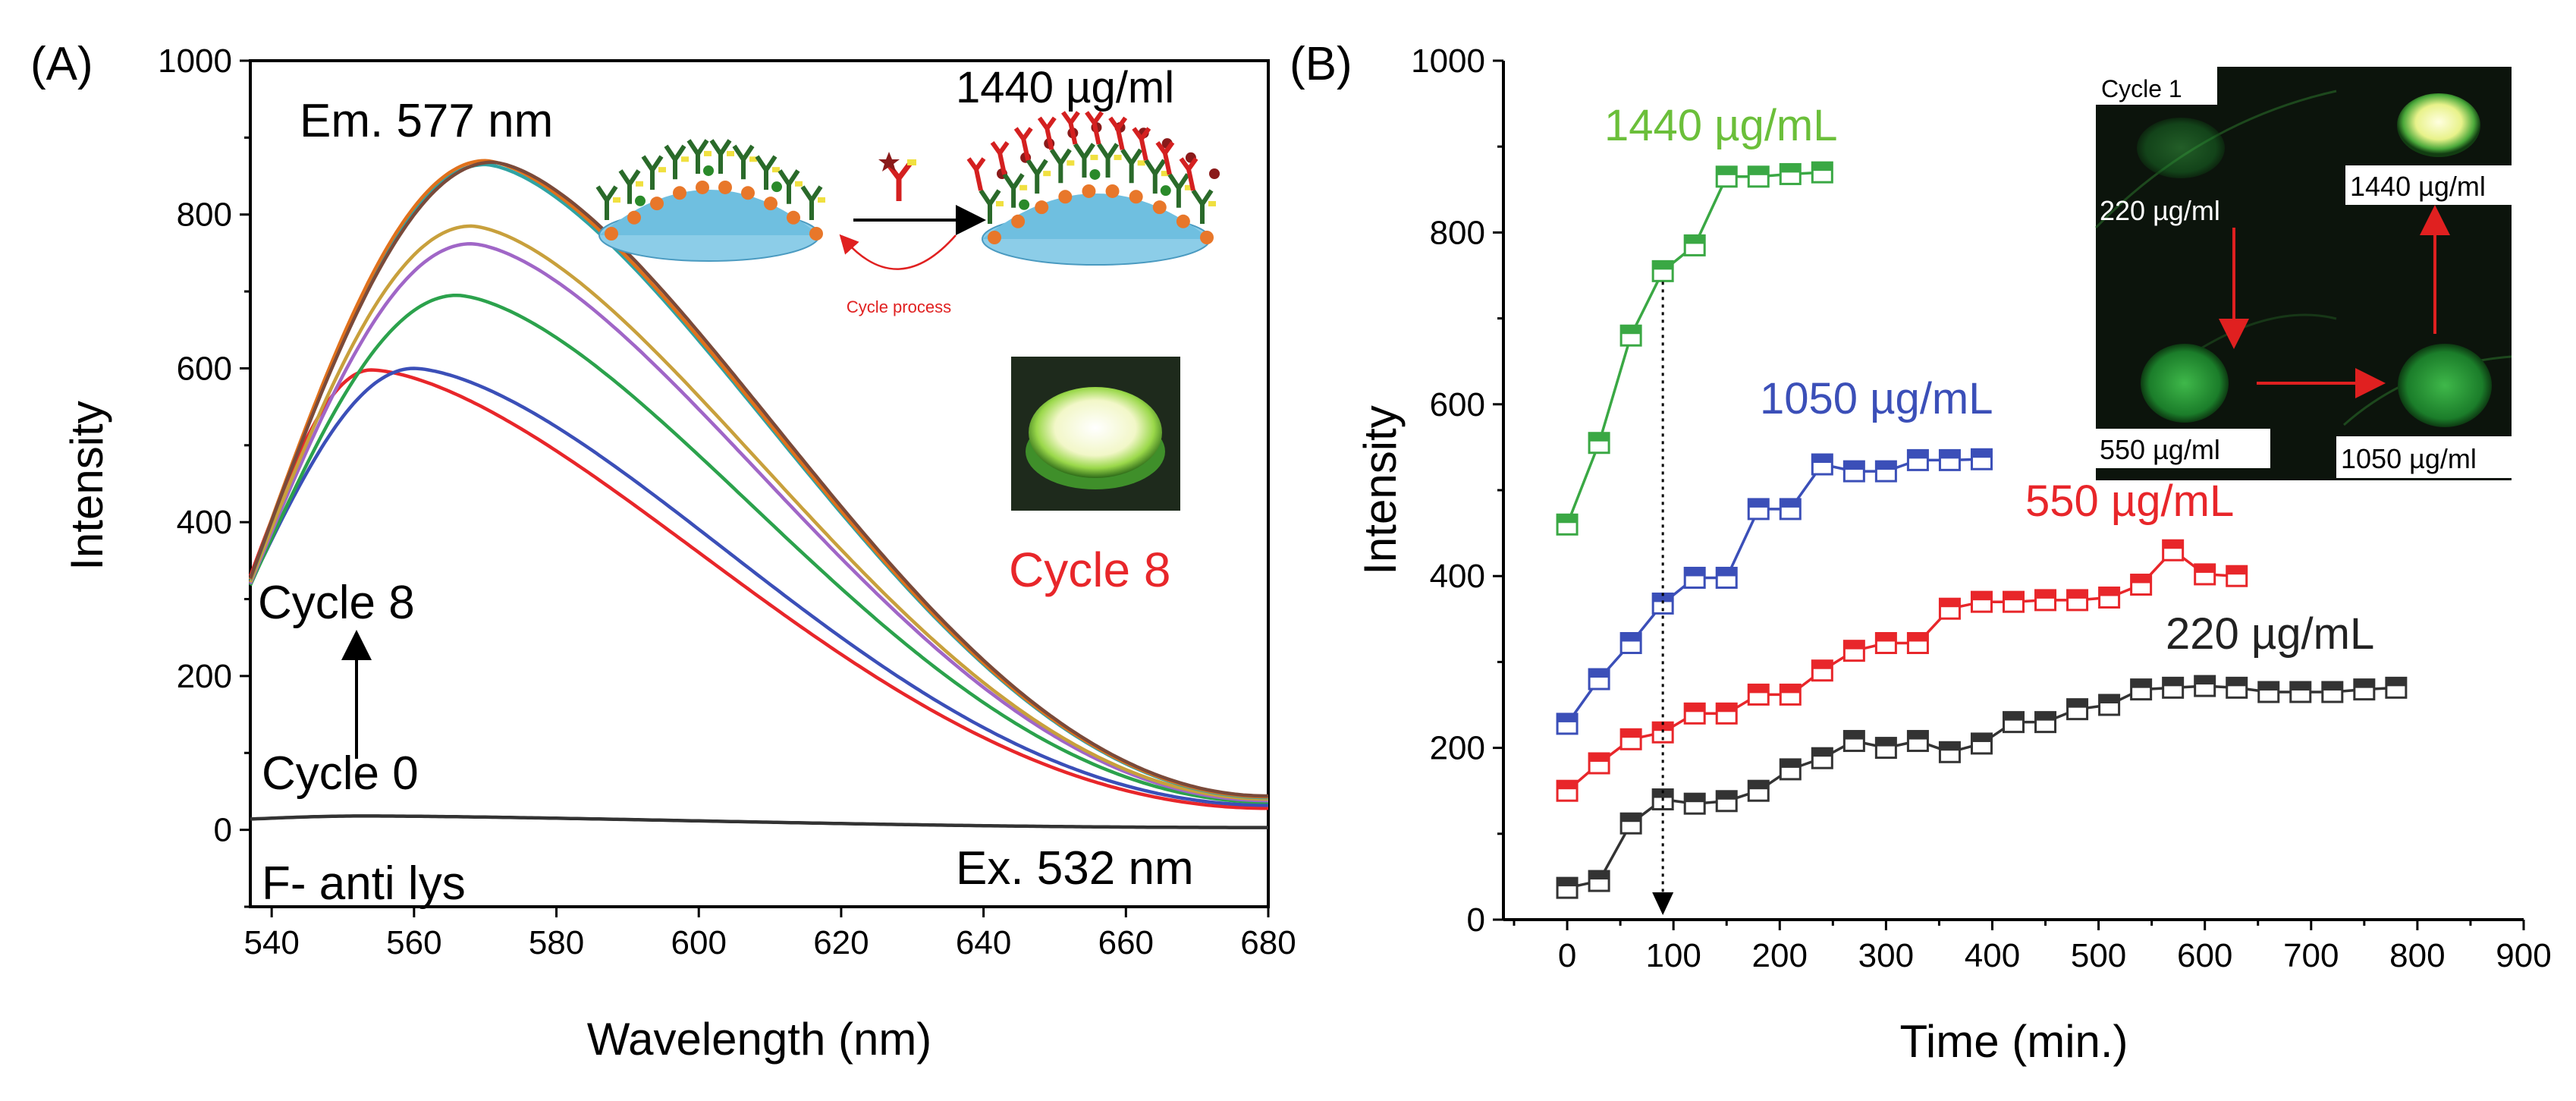  Describe the element at coordinates (1457, 232) in the screenshot. I see `y-tick-label: 800` at that location.